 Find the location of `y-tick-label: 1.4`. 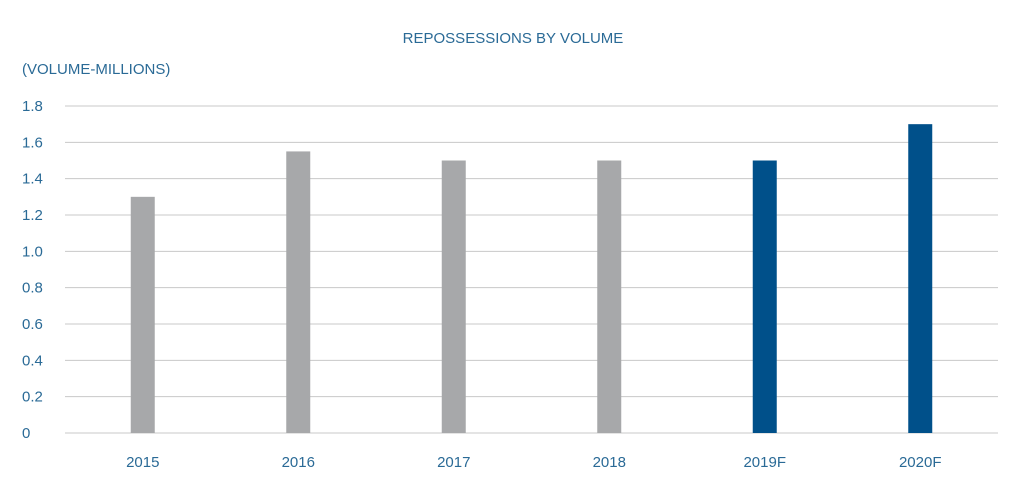

y-tick-label: 1.4 is located at coordinates (32, 179).